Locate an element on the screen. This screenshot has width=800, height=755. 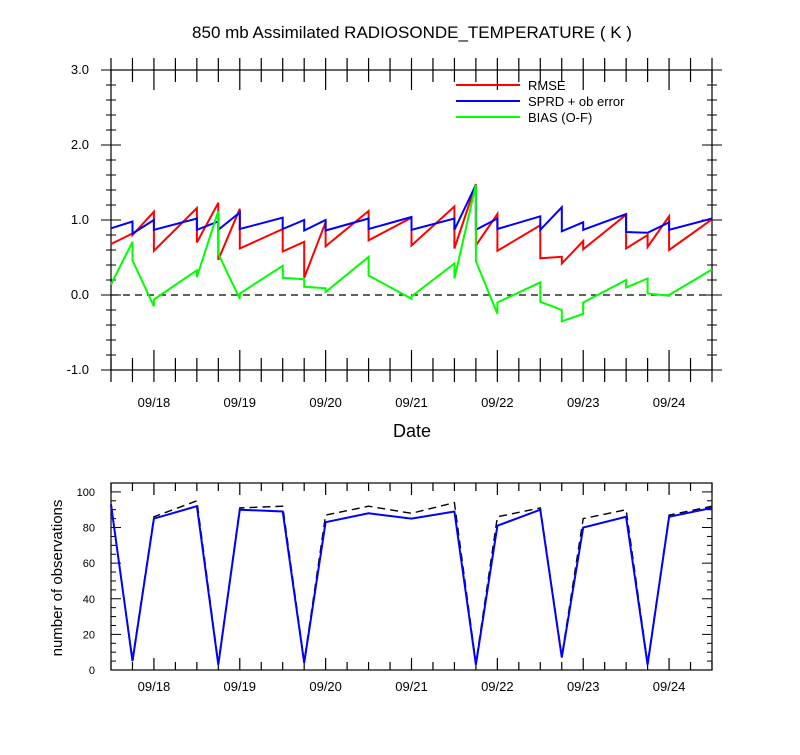
y-tick-label: 0 is located at coordinates (92, 671).